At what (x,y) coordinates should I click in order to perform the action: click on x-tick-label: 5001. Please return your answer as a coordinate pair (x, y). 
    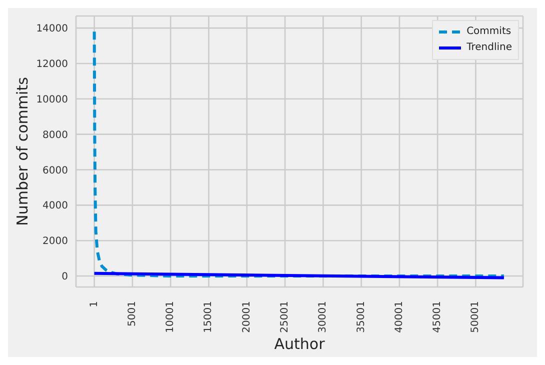
    Looking at the image, I should click on (132, 313).